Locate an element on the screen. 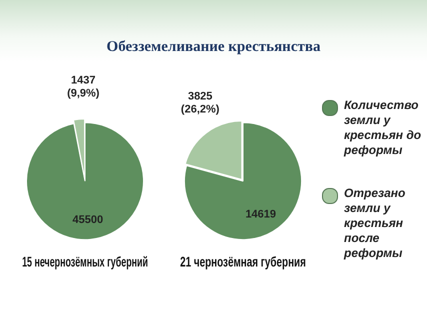  legend-label: Количество земли у крестьян до реформы is located at coordinates (383, 128).